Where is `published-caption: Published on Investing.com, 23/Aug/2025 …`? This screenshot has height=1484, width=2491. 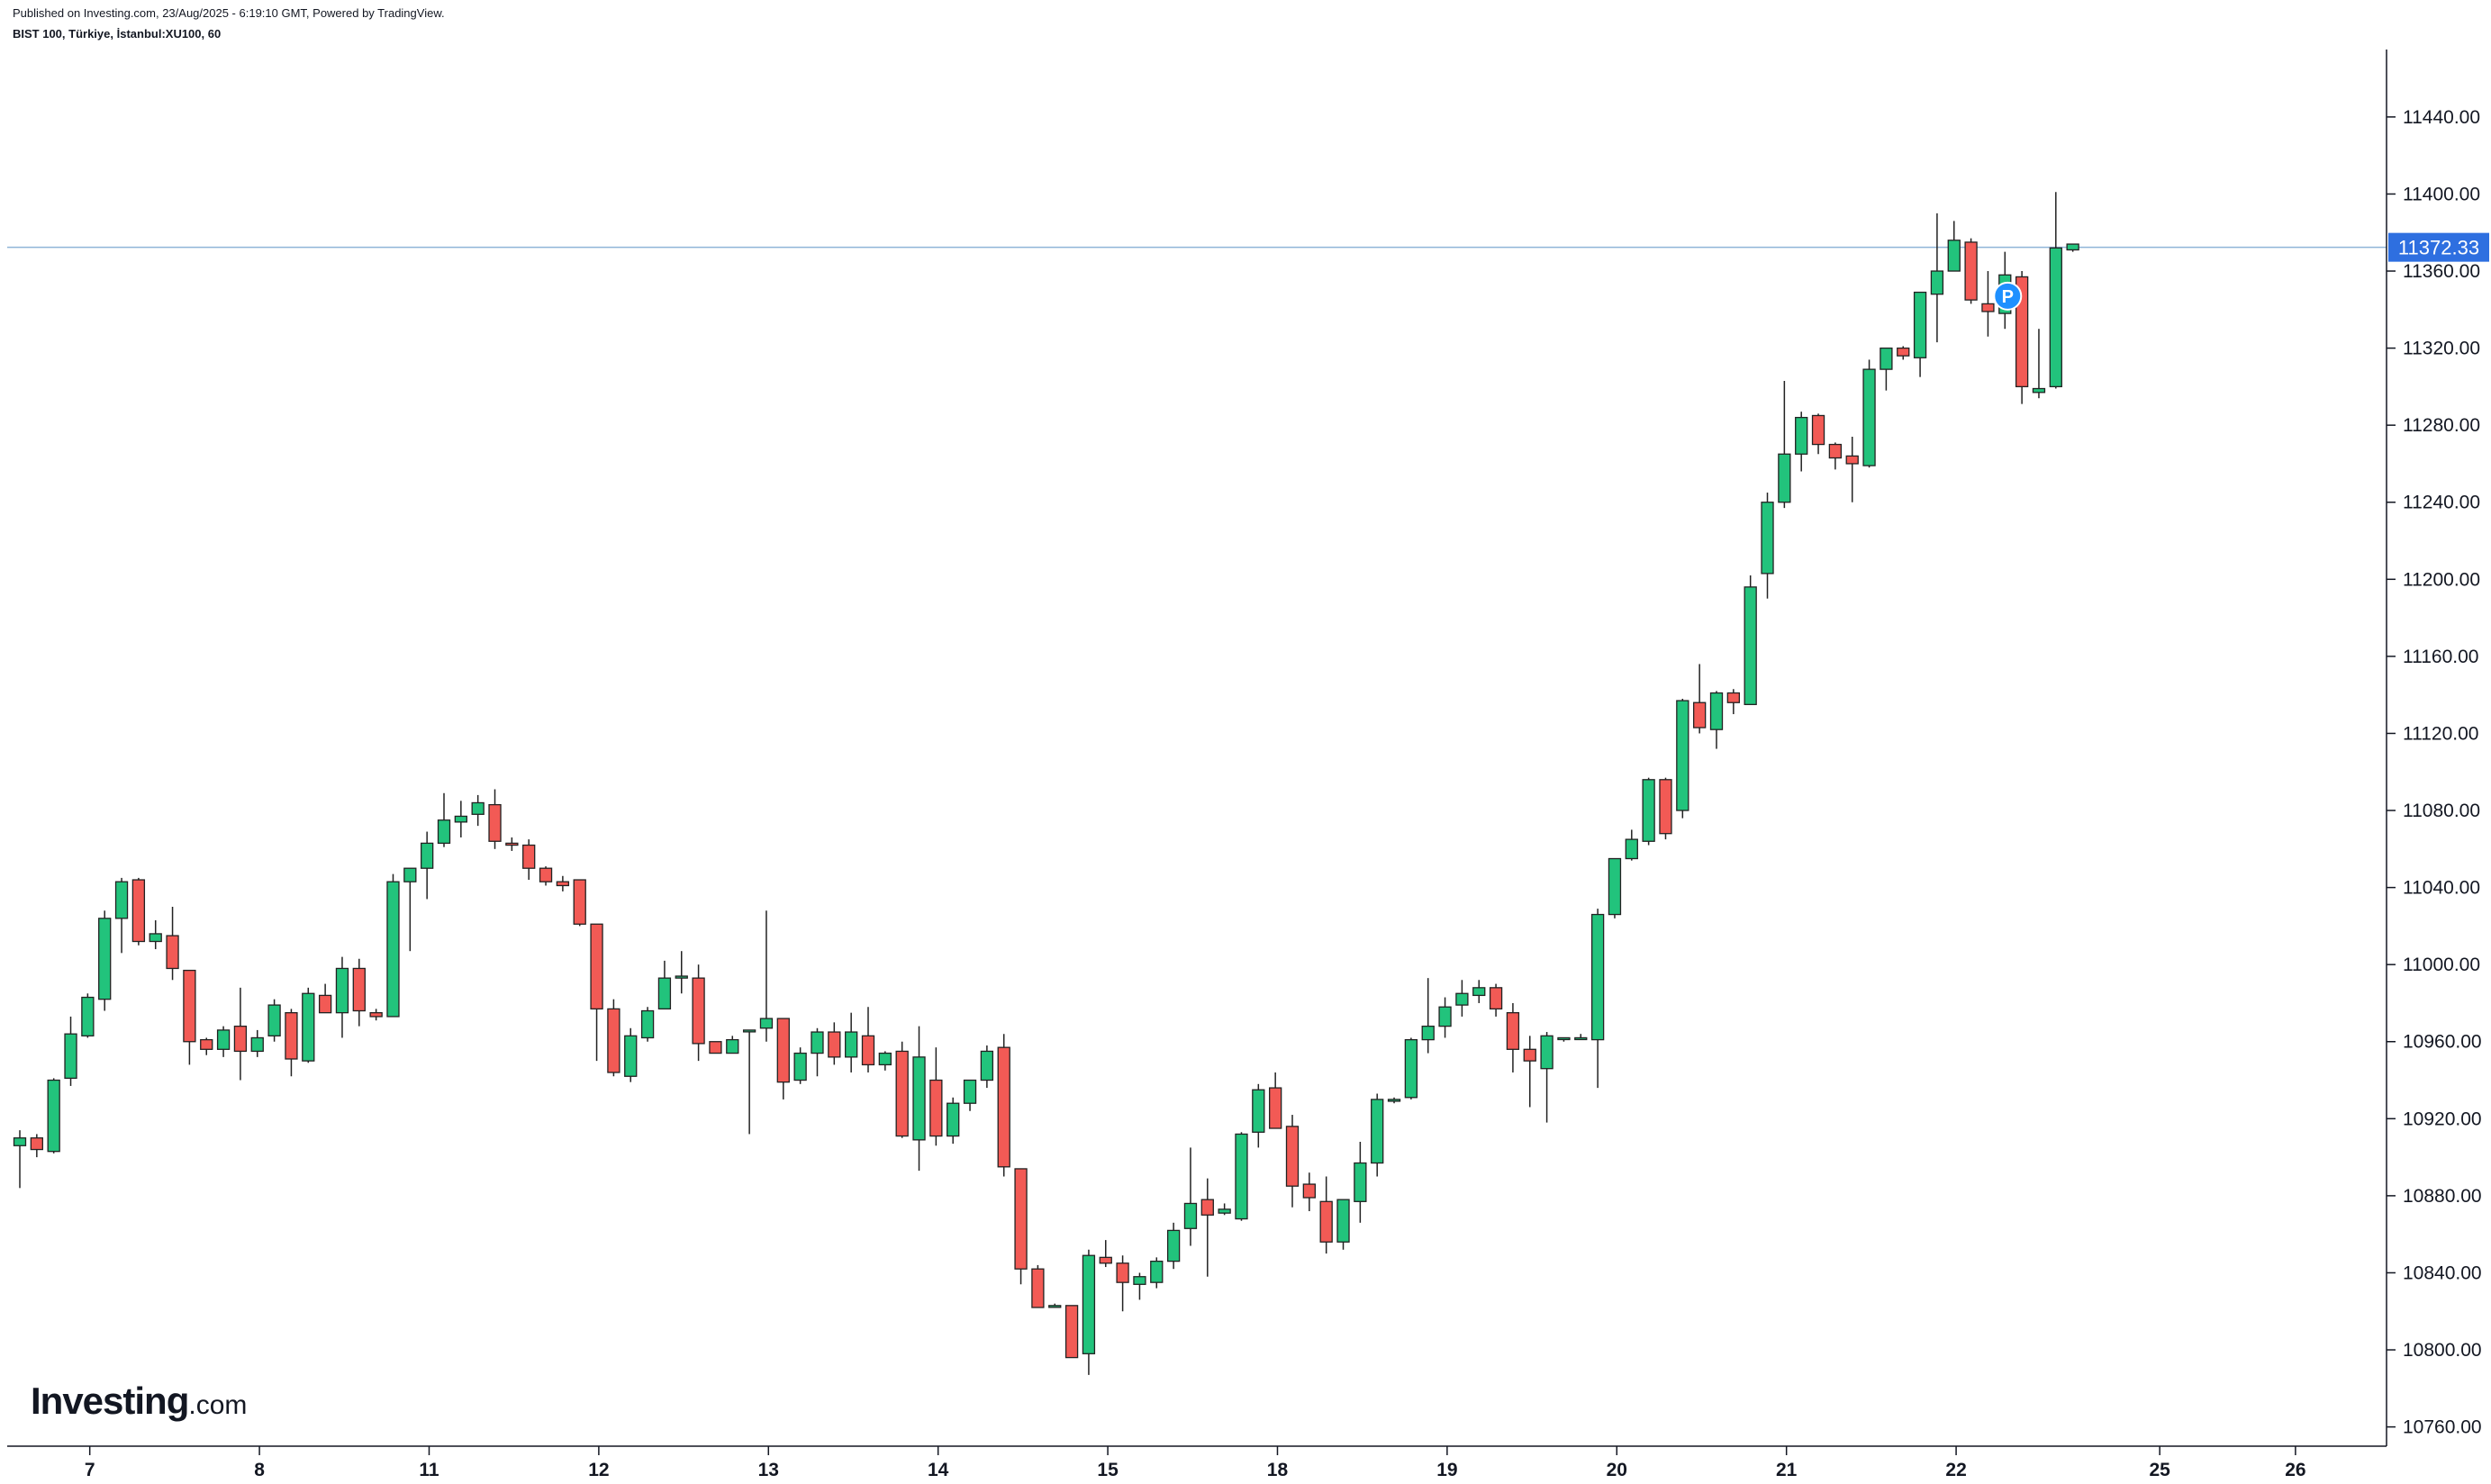
published-caption: Published on Investing.com, 23/Aug/2025 … is located at coordinates (229, 13).